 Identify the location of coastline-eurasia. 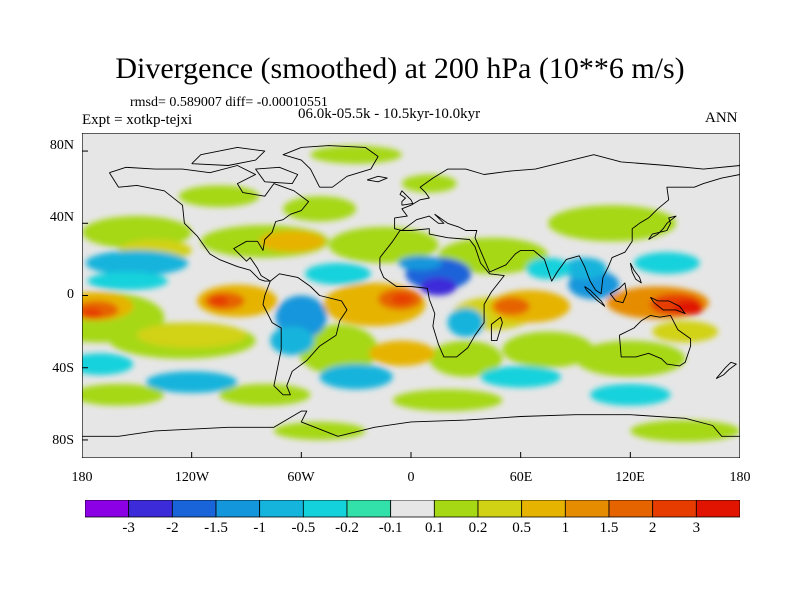
(567, 224).